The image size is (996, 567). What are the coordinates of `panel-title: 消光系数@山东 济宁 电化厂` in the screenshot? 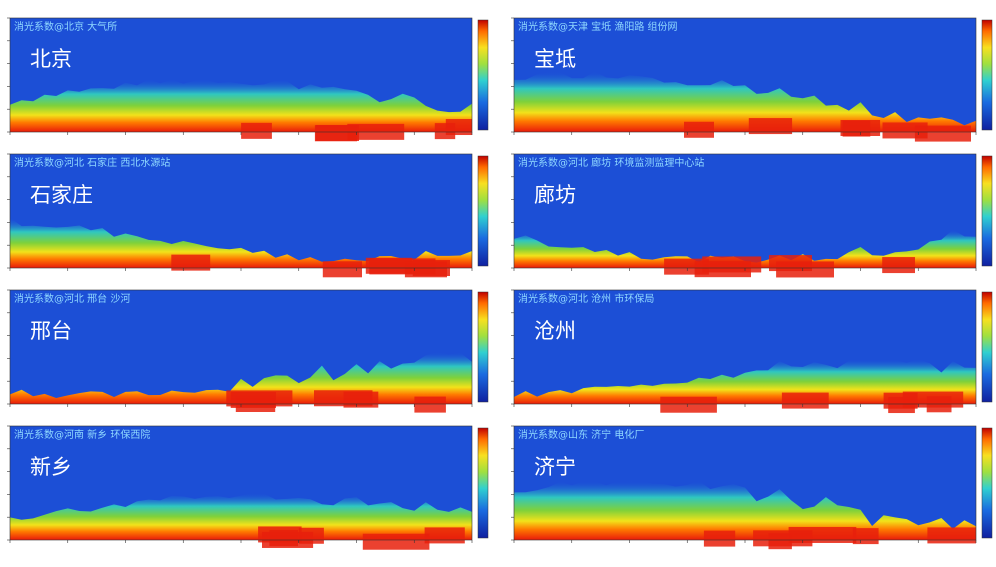 It's located at (581, 434).